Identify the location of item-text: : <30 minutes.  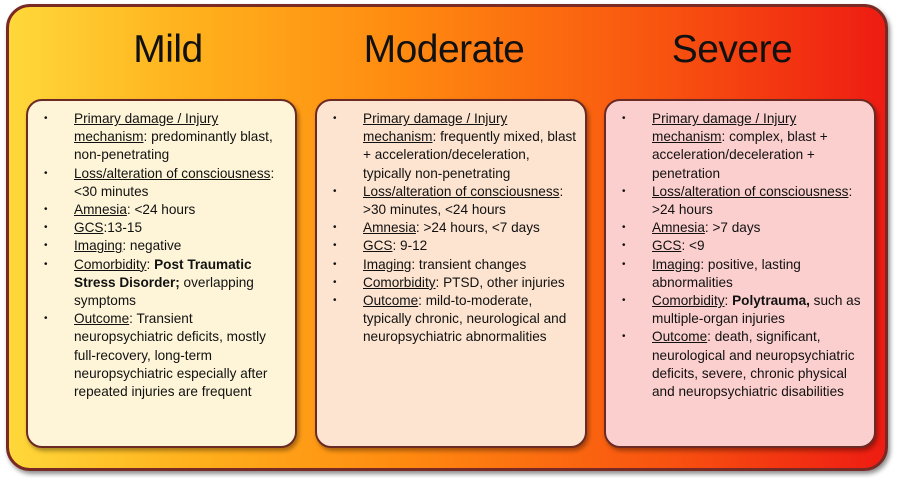
(174, 182).